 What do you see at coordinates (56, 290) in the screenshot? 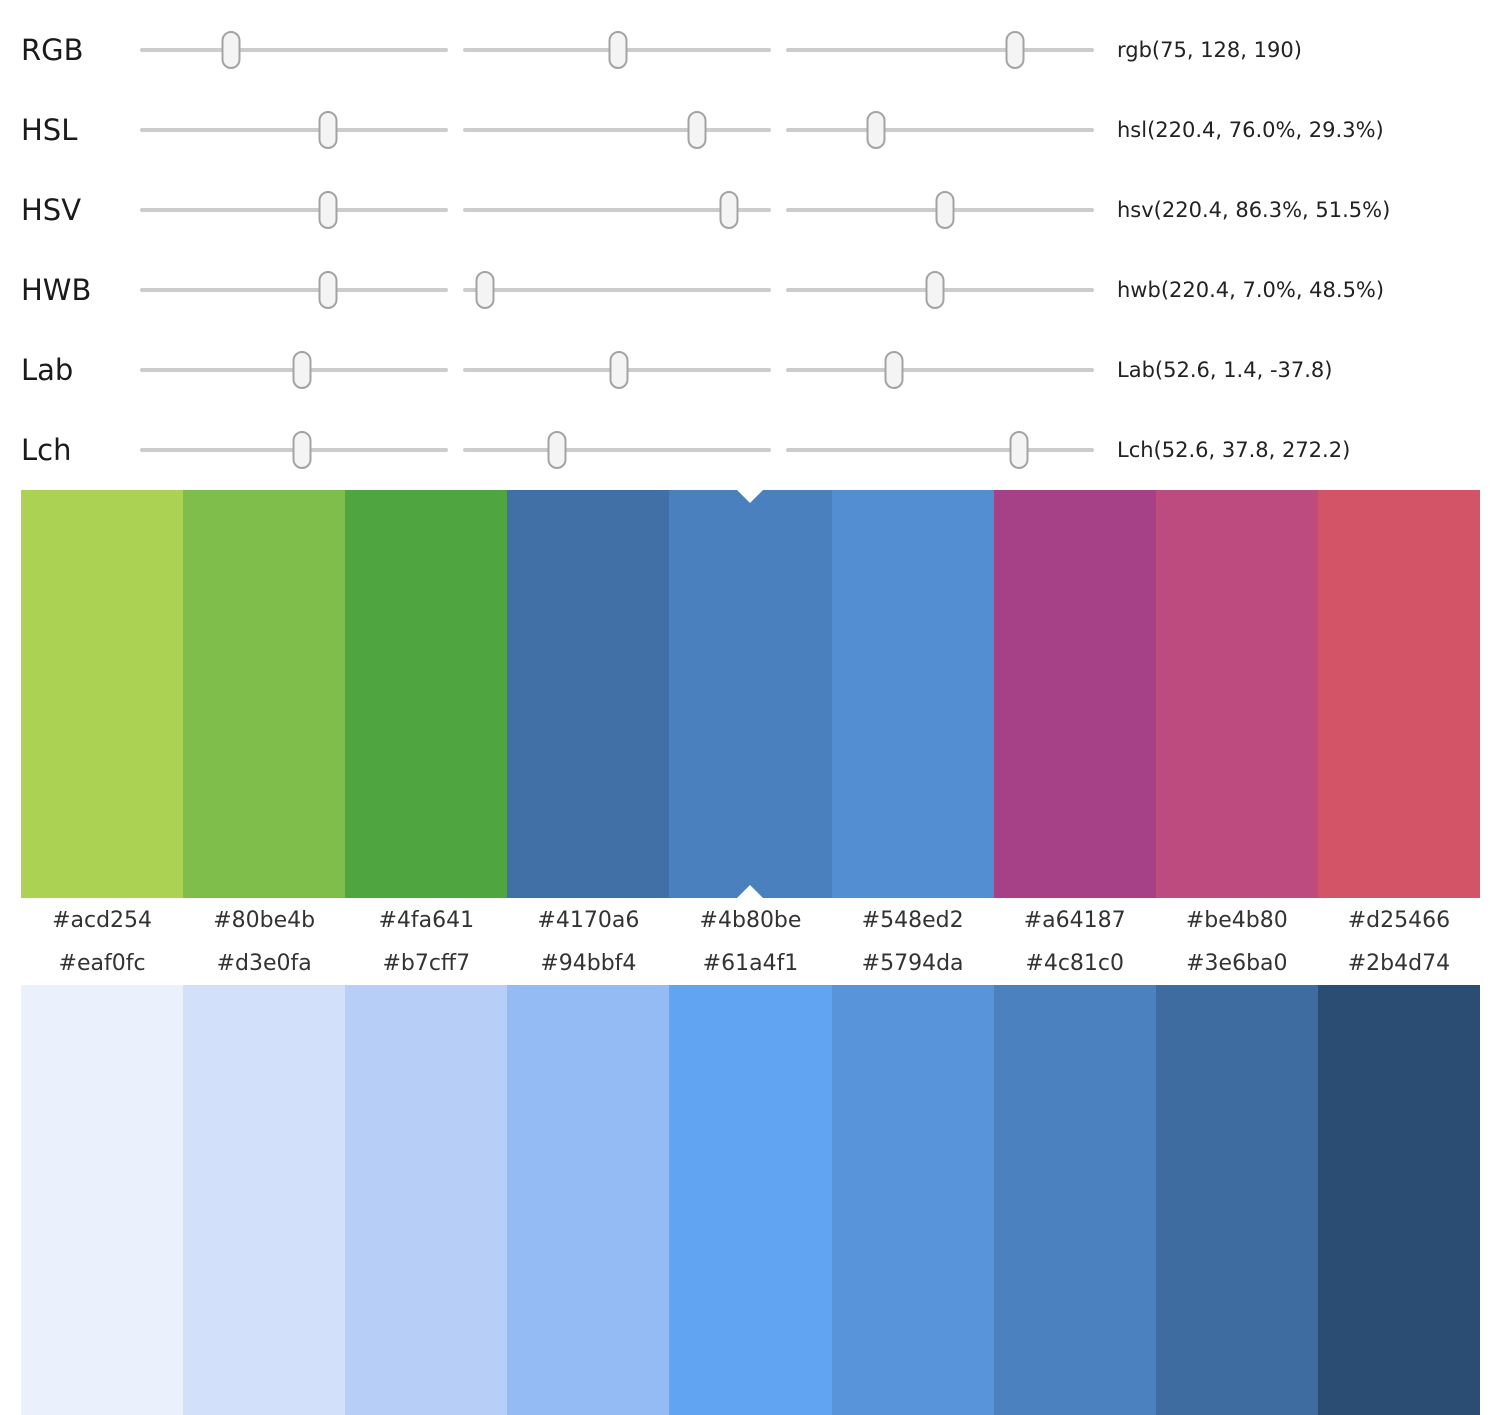
I see `colorspace-label-hwb: HWB` at bounding box center [56, 290].